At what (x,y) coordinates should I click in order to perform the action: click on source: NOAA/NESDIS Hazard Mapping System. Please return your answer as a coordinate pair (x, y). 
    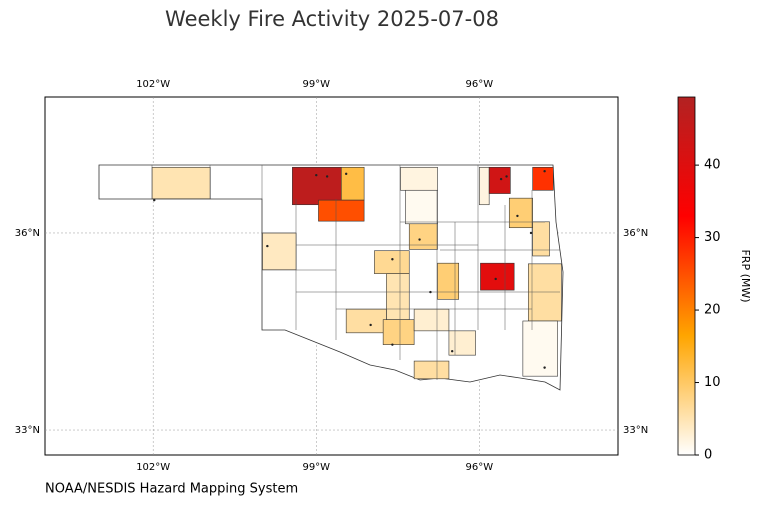
    Looking at the image, I should click on (171, 489).